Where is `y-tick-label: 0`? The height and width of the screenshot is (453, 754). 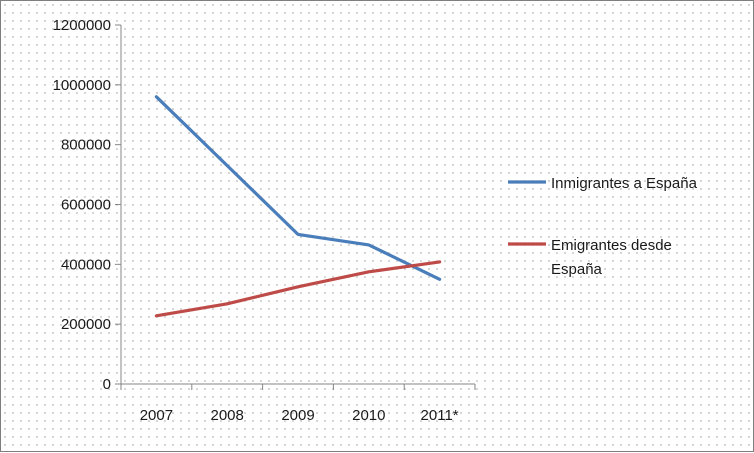
y-tick-label: 0 is located at coordinates (107, 384).